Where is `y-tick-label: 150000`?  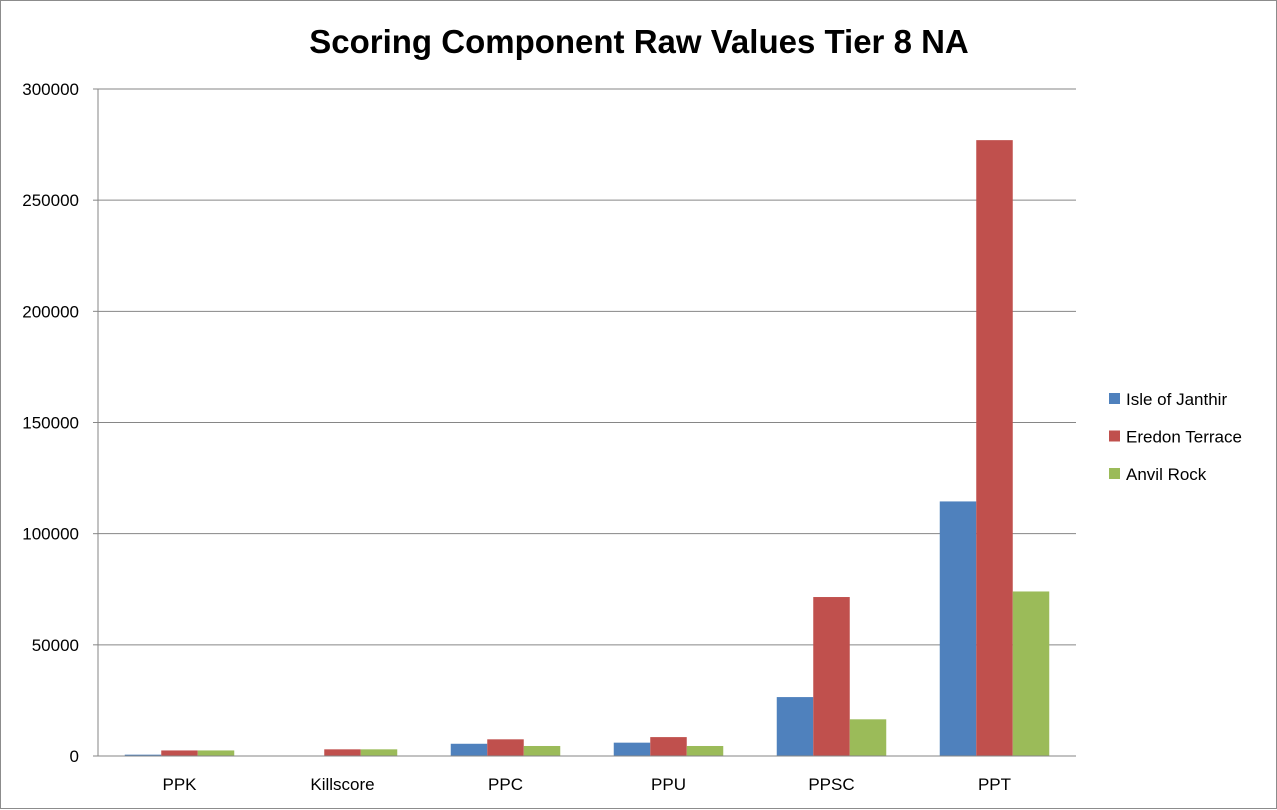 y-tick-label: 150000 is located at coordinates (50, 423).